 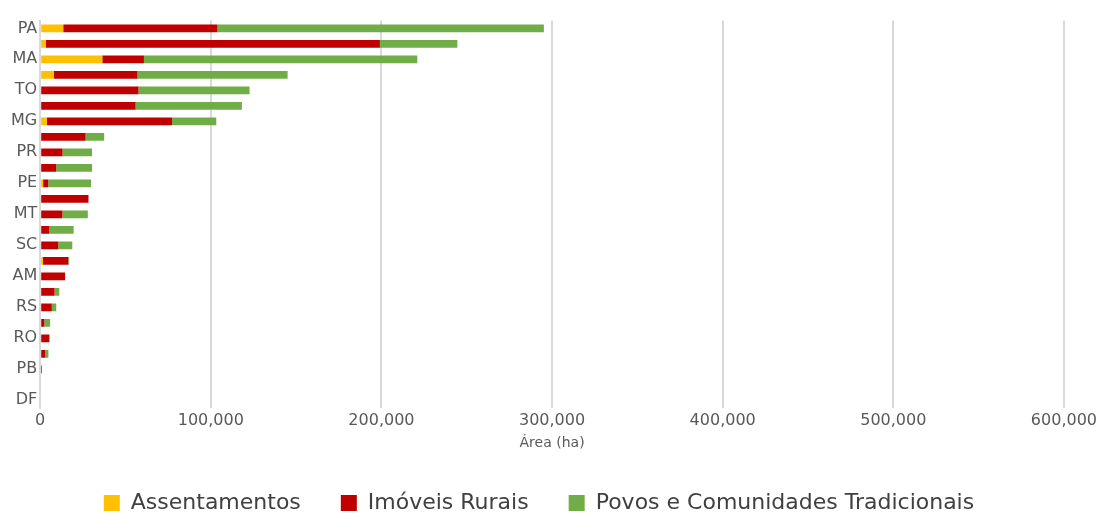 What do you see at coordinates (215, 501) in the screenshot?
I see `legend-label: Assentamentos` at bounding box center [215, 501].